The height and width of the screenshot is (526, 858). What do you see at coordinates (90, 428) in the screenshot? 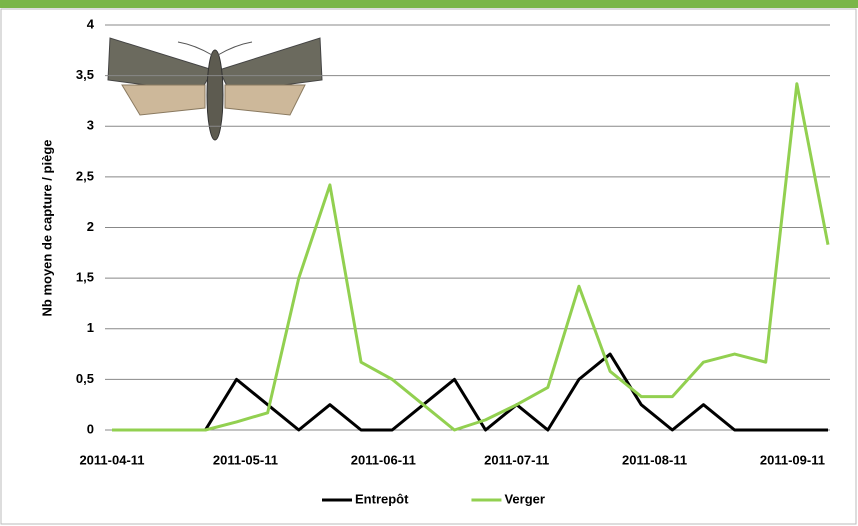
I see `y-tick-label: 0` at bounding box center [90, 428].